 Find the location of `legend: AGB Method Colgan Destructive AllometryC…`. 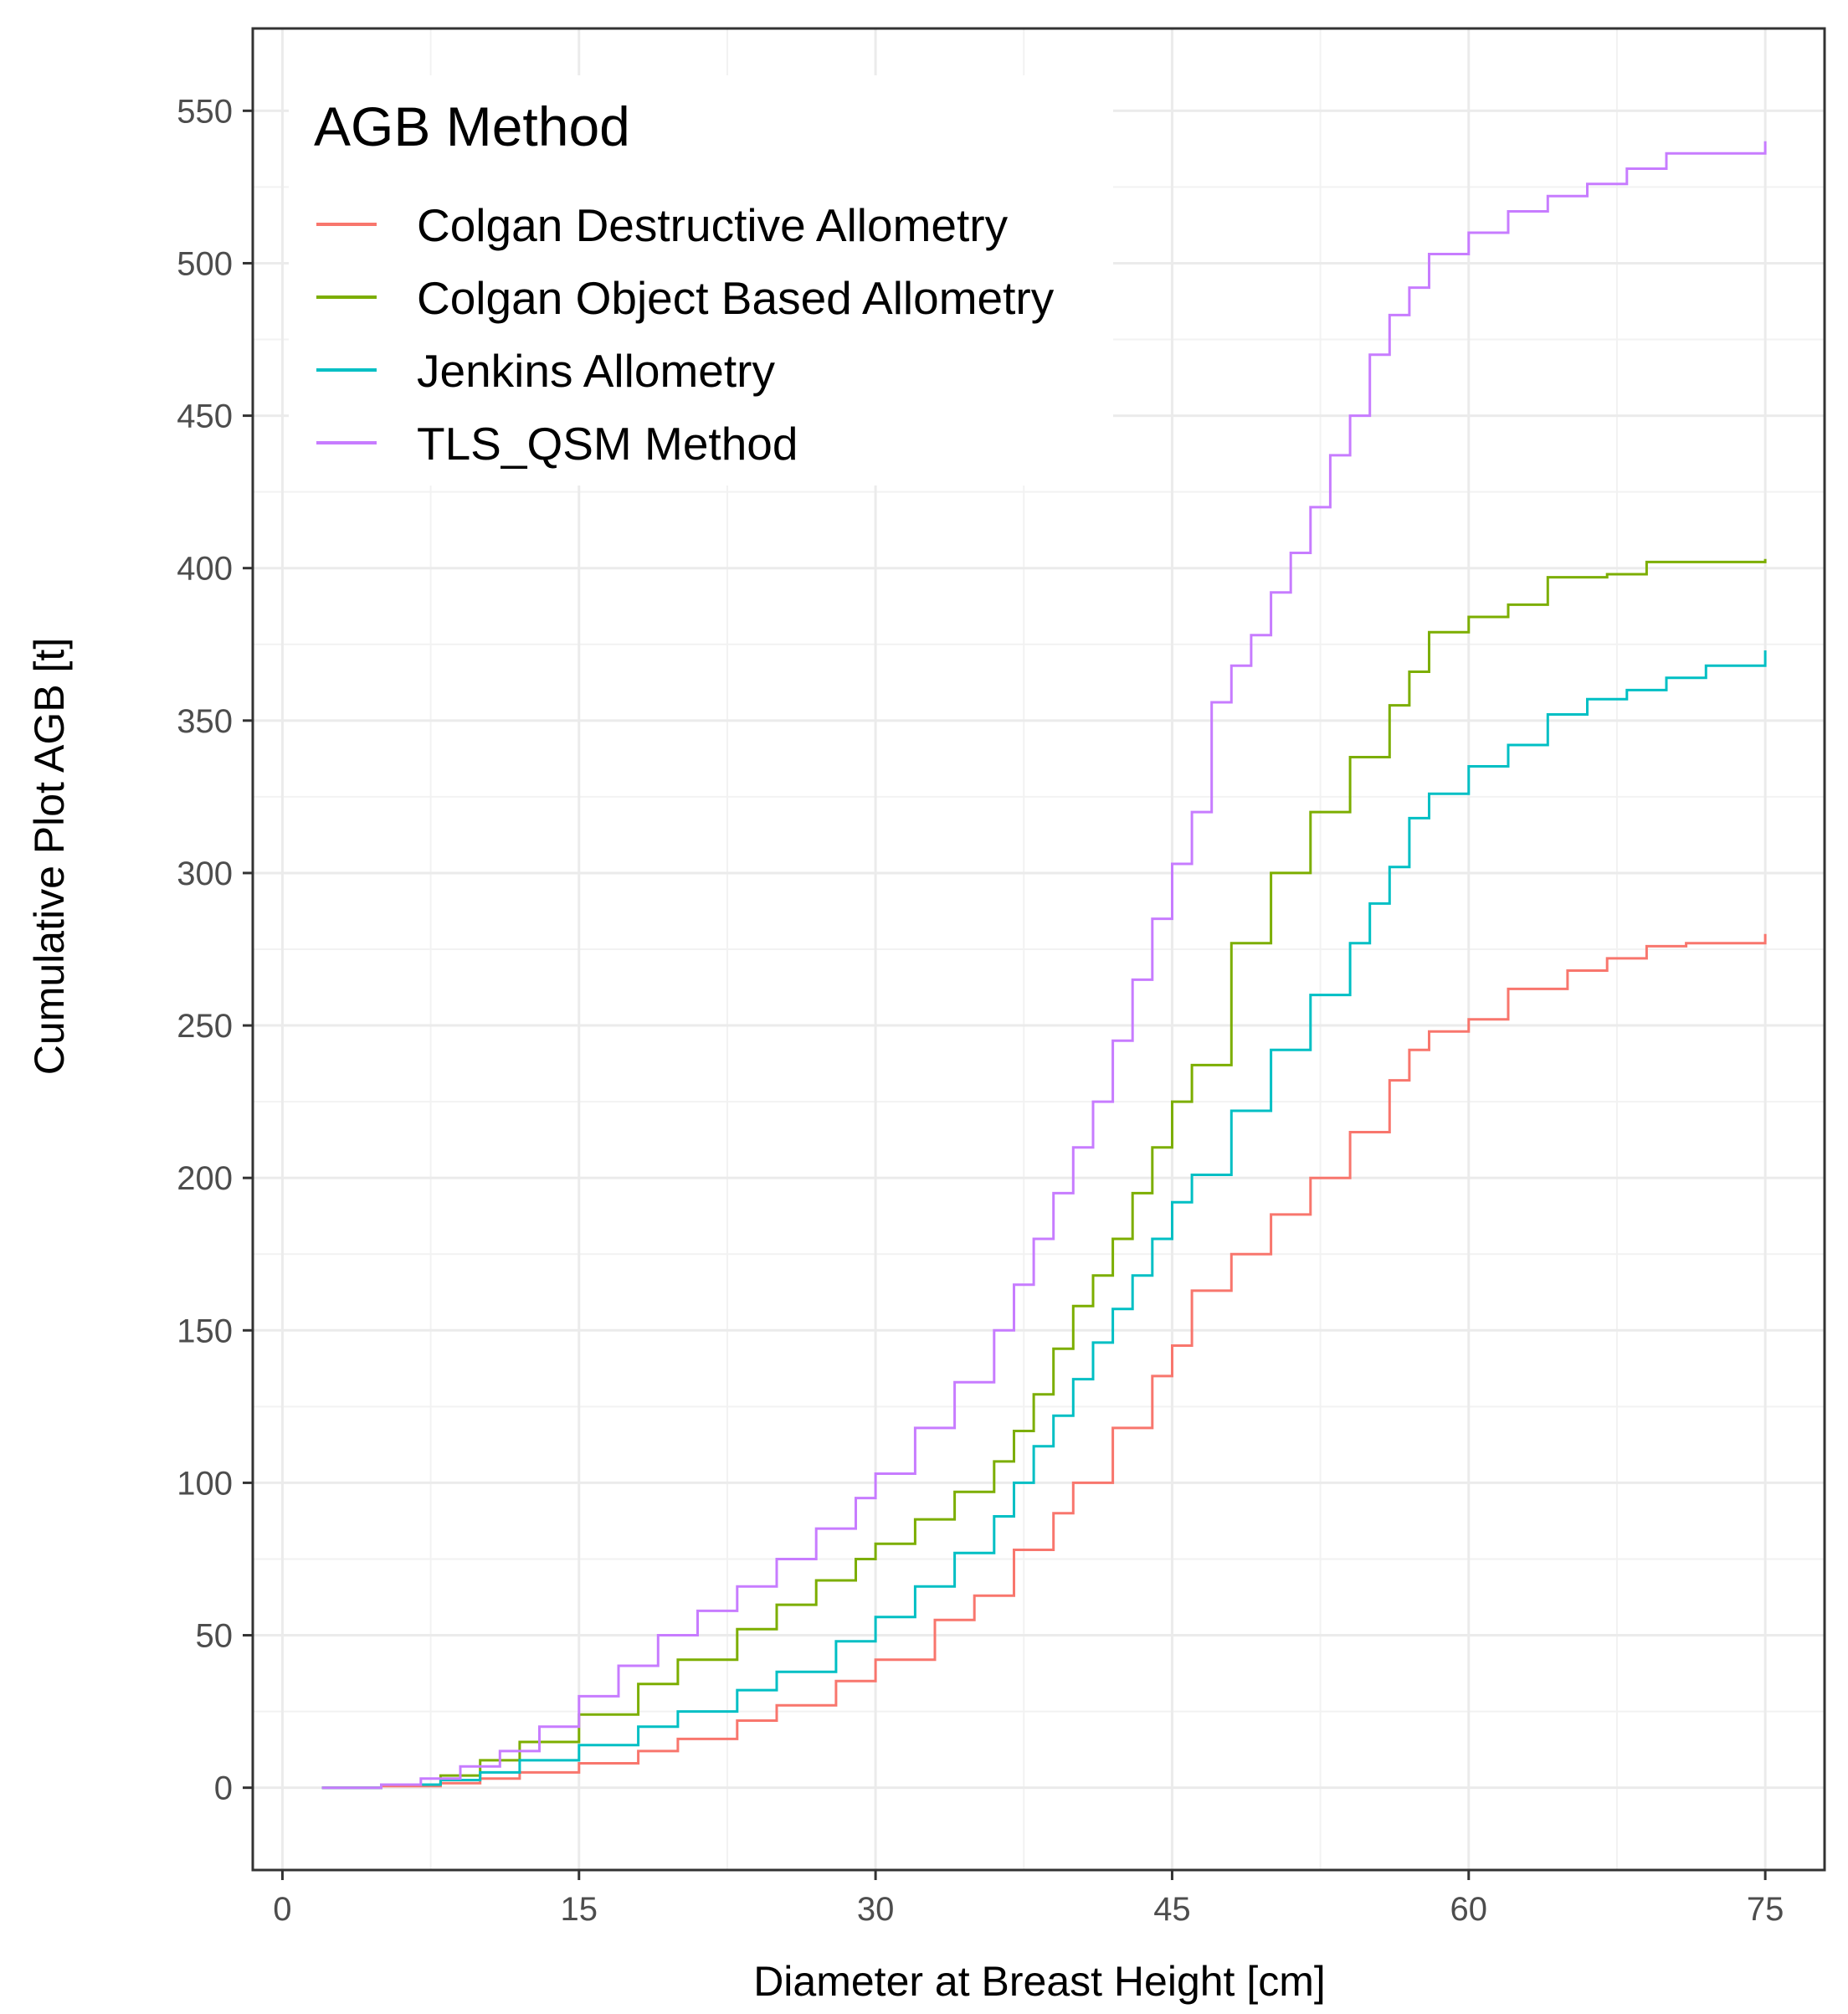

legend: AGB Method Colgan Destructive AllometryC… is located at coordinates (701, 280).